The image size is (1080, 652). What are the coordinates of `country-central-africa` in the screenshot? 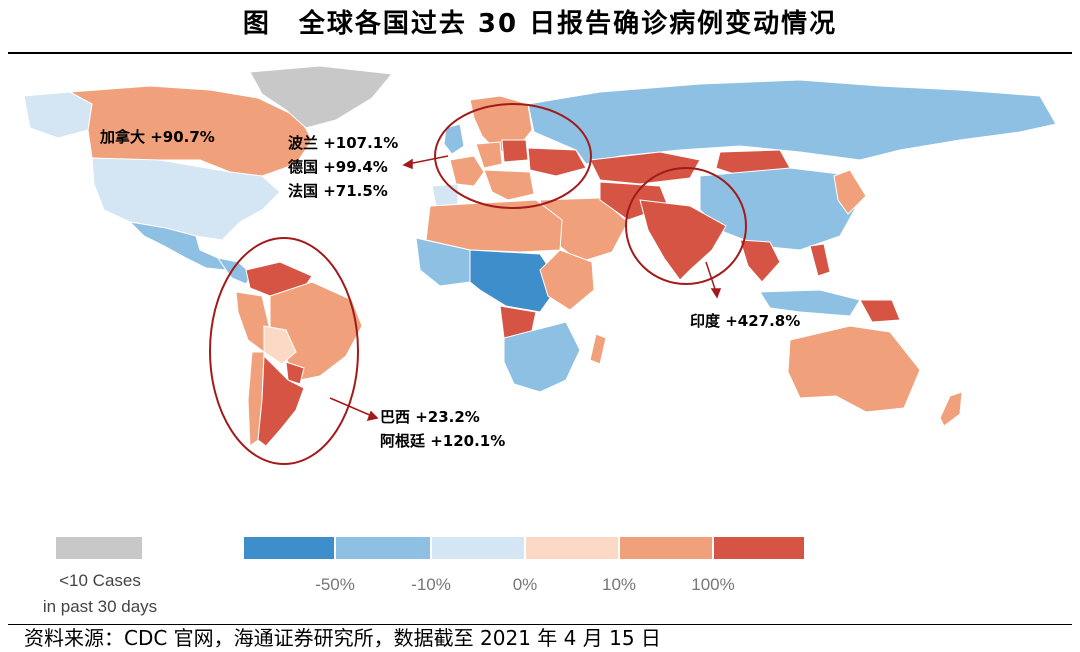 It's located at (515, 281).